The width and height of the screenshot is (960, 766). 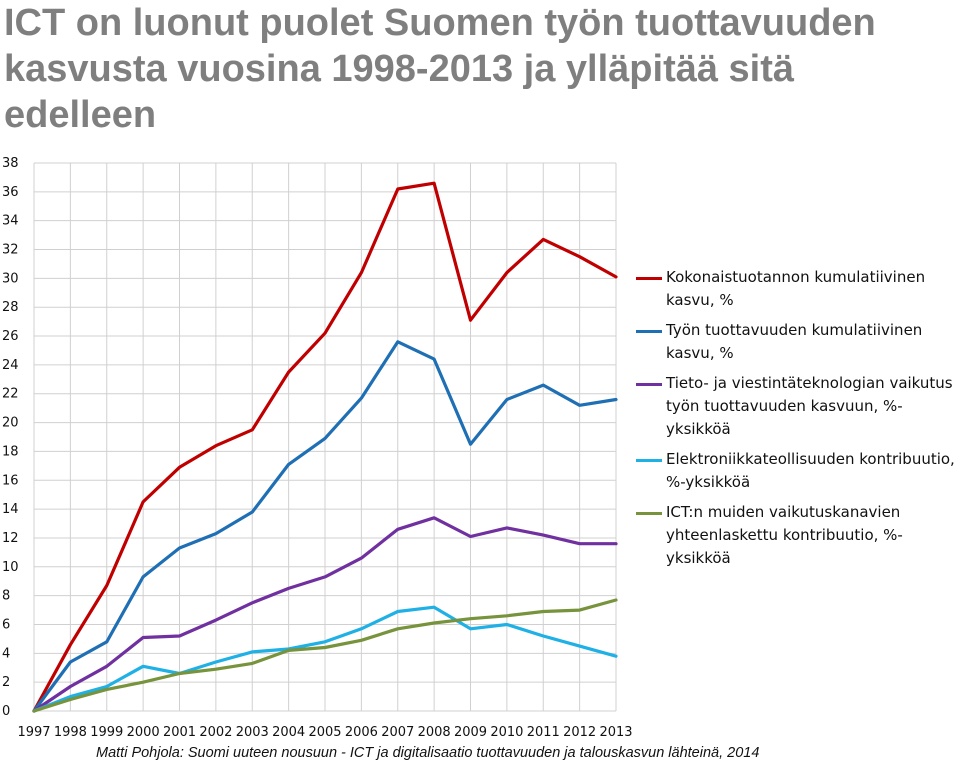 I want to click on title-line-3: edelleen, so click(x=80, y=115).